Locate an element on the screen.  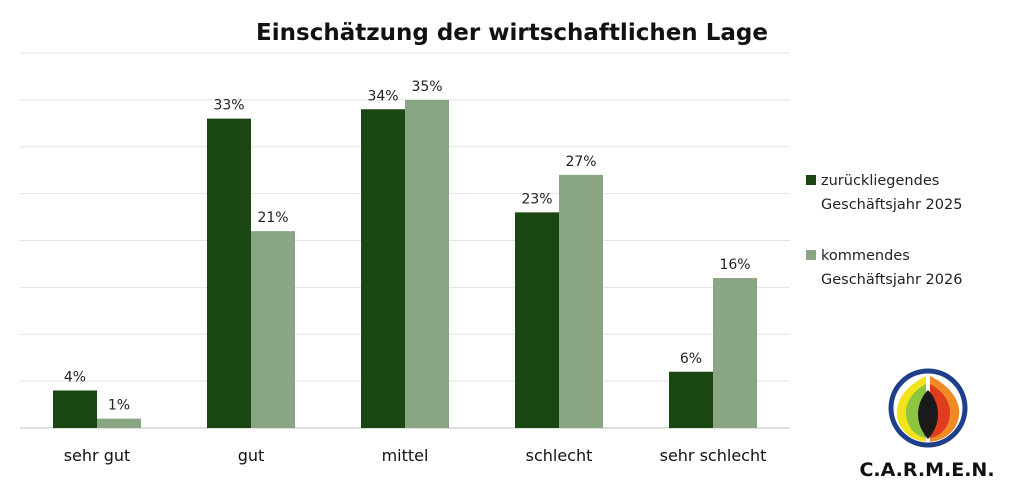
chart-title: Einschätzung der wirtschaftlichen Lage is located at coordinates (512, 33).